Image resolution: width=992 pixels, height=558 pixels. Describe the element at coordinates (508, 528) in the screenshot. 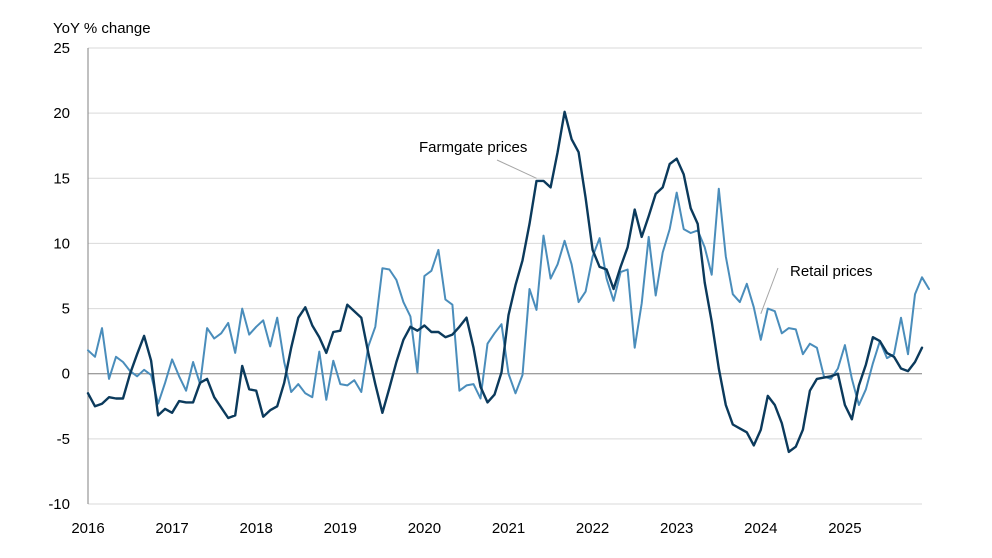

I see `x-tick-label: 2021` at that location.